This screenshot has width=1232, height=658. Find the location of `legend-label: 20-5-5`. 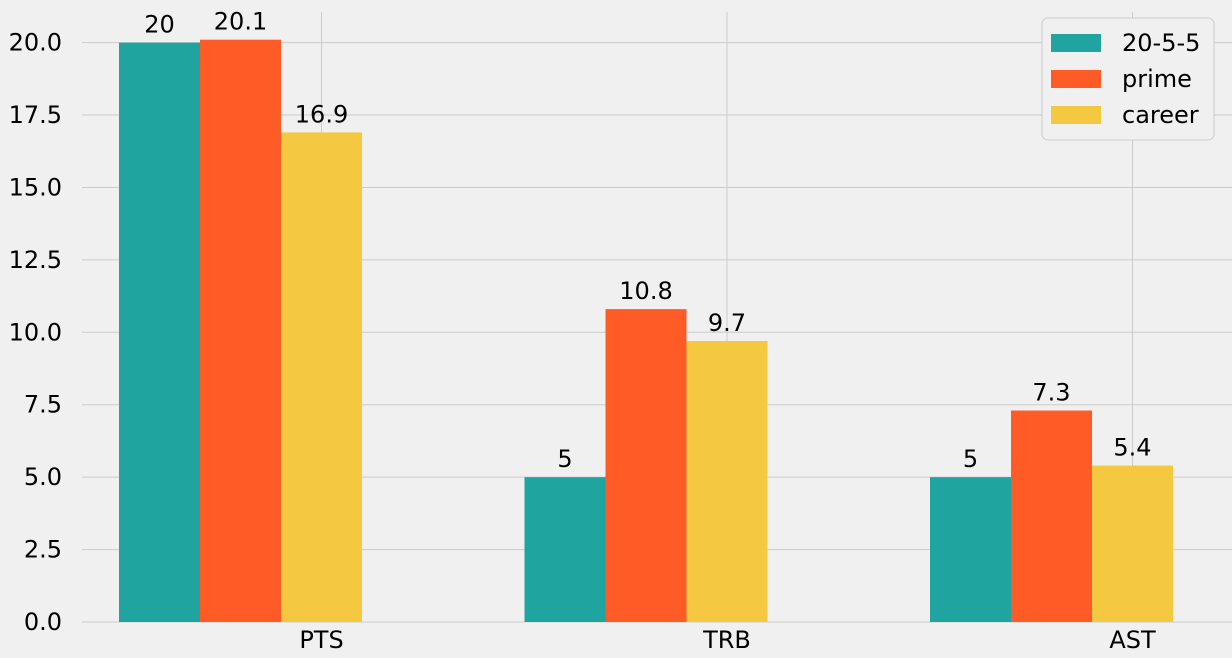

legend-label: 20-5-5 is located at coordinates (1161, 43).